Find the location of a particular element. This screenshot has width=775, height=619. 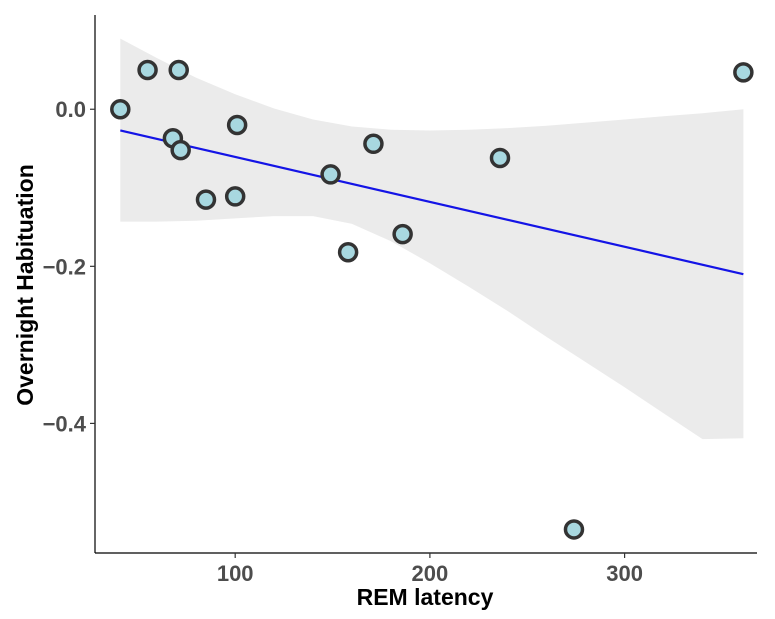

y-tick-label: −0.4 is located at coordinates (65, 423).